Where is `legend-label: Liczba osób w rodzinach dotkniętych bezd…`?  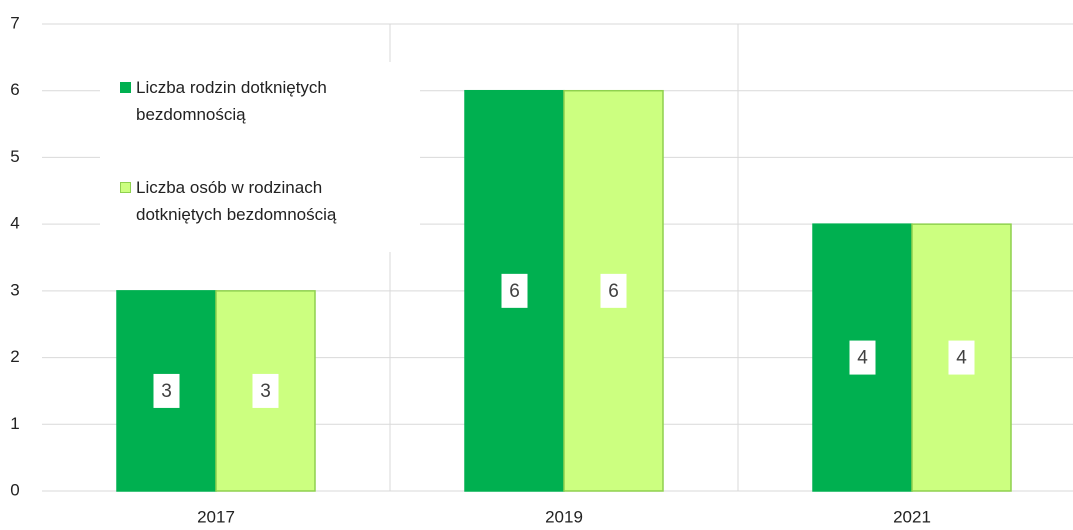
legend-label: Liczba osób w rodzinach dotkniętych bezd… is located at coordinates (236, 201).